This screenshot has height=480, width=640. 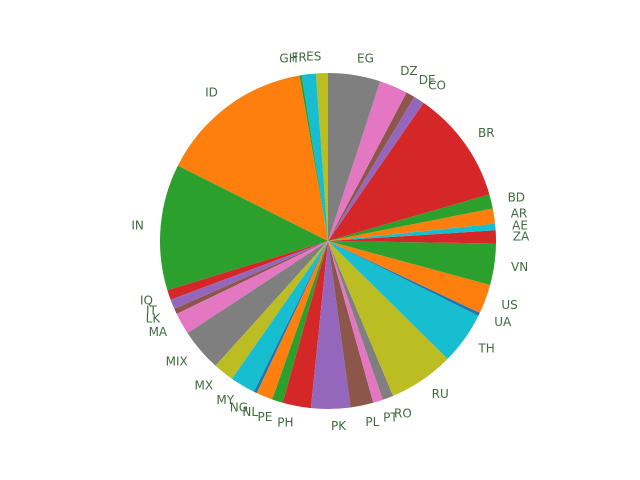 I want to click on pie-slice-es, so click(x=321, y=157).